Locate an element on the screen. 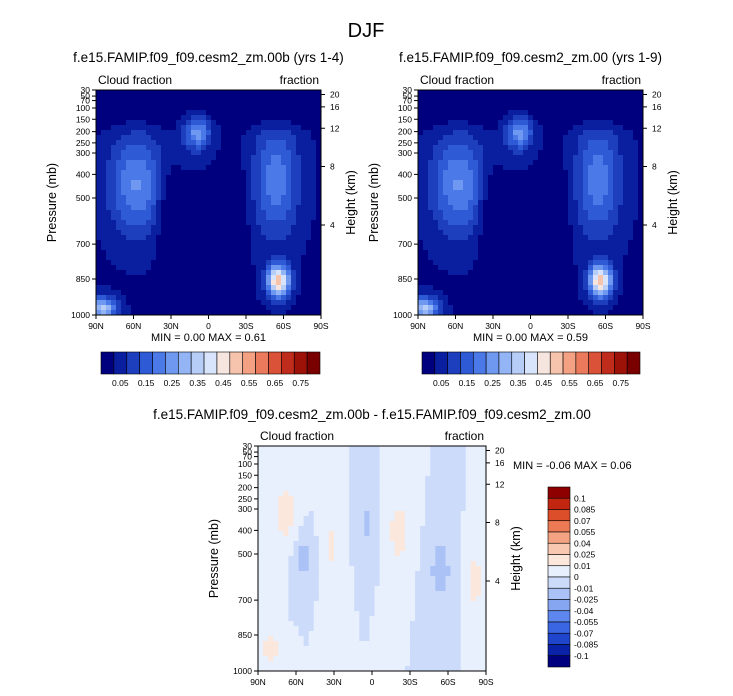 This screenshot has height=696, width=733. y-right-tick-label: 8 is located at coordinates (332, 167).